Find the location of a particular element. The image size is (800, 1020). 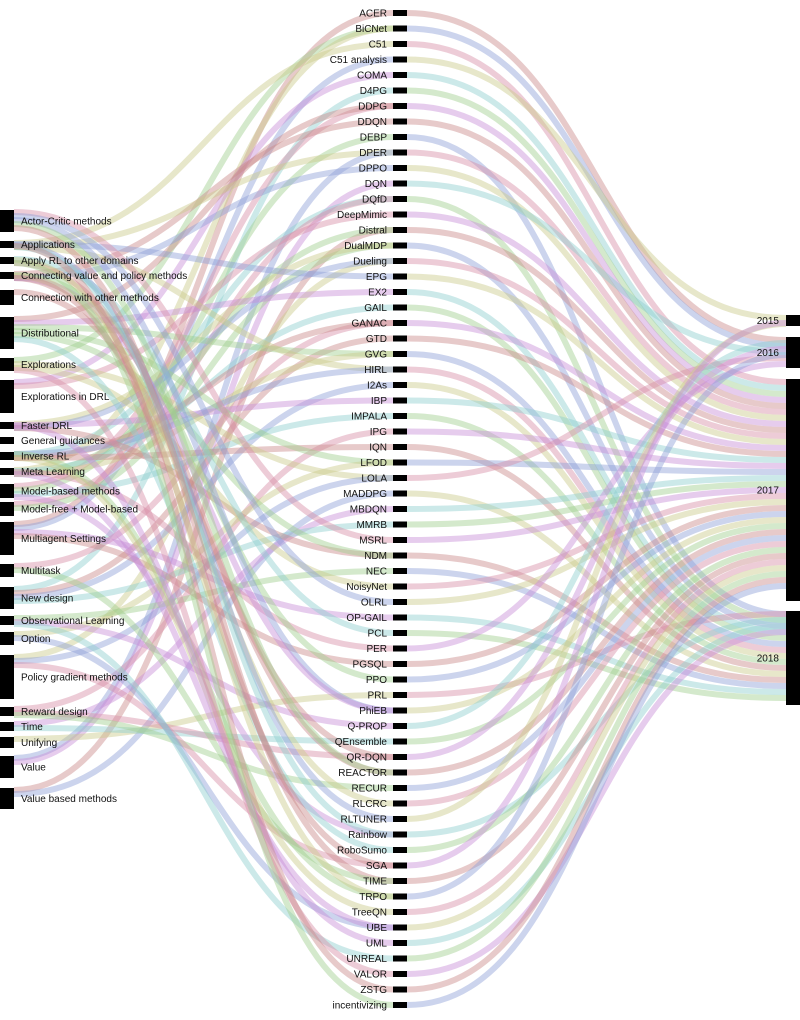

method-node-rlcrc is located at coordinates (400, 803).